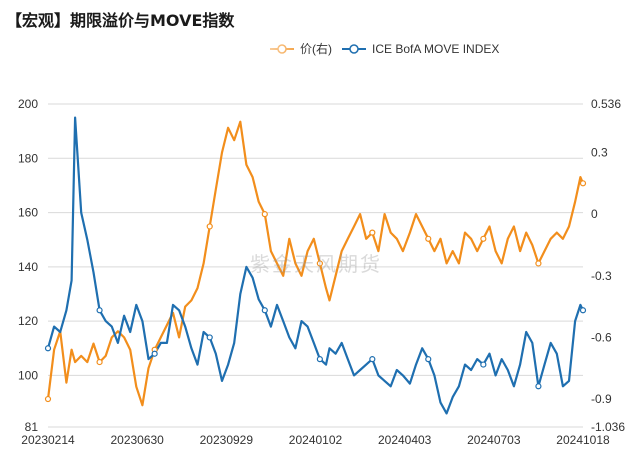 The width and height of the screenshot is (640, 452). What do you see at coordinates (32, 427) in the screenshot?
I see `y-left-tick-label-0: 81` at bounding box center [32, 427].